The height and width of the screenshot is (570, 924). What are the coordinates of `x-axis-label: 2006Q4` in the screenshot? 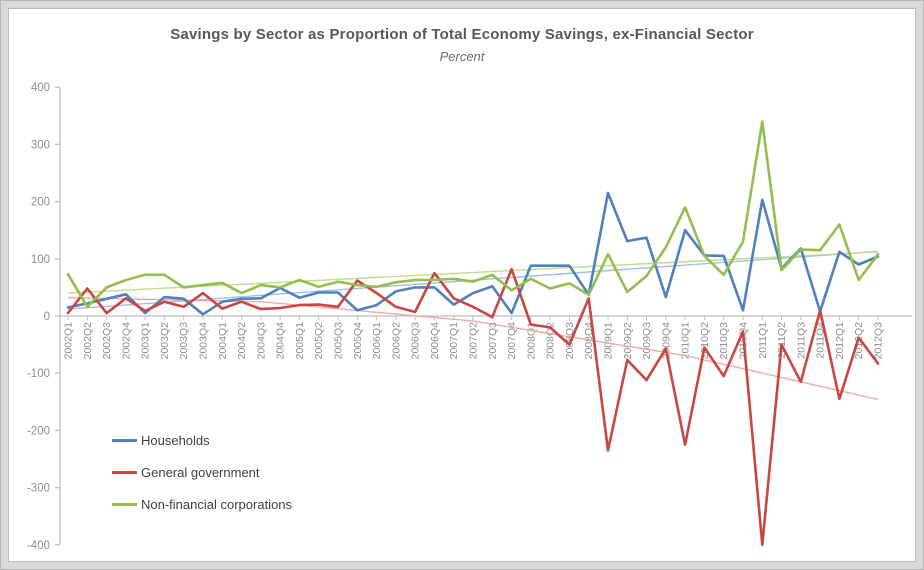 It's located at (435, 341).